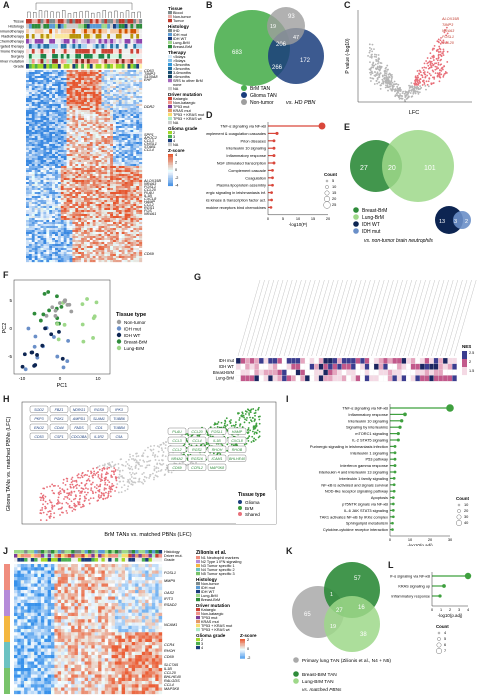 The height and width of the screenshot is (698, 479). I want to click on scatter-xlabel: BrM TANs vs. matched PBNs (LFC), so click(147, 535).